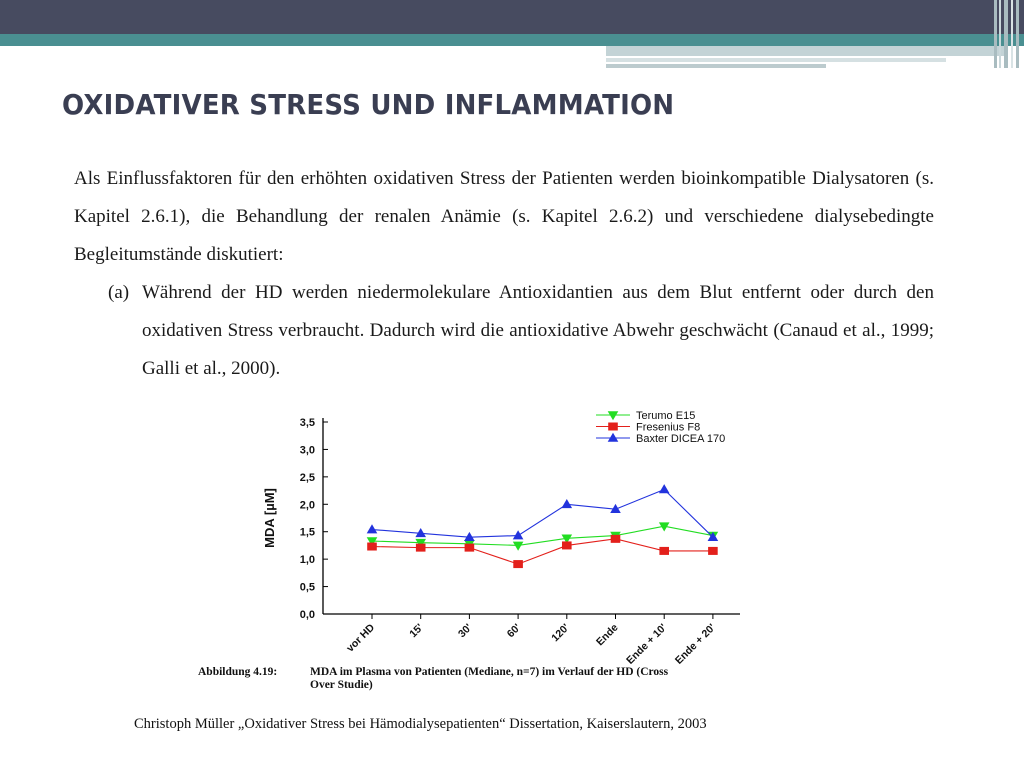  I want to click on header-band-dark, so click(512, 17).